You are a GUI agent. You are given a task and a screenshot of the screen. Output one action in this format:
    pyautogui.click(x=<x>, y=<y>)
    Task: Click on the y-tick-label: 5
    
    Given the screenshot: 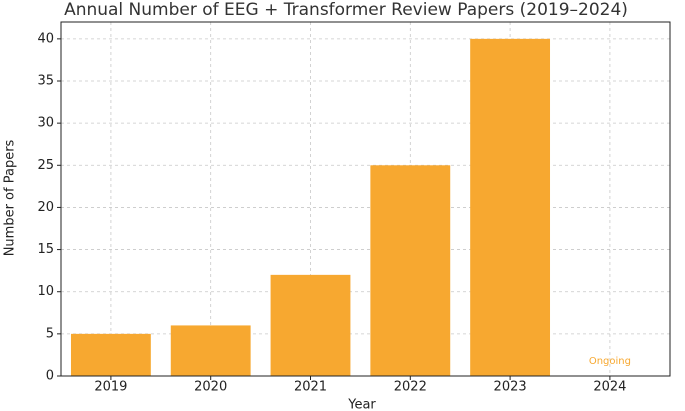 What is the action you would take?
    pyautogui.click(x=50, y=333)
    